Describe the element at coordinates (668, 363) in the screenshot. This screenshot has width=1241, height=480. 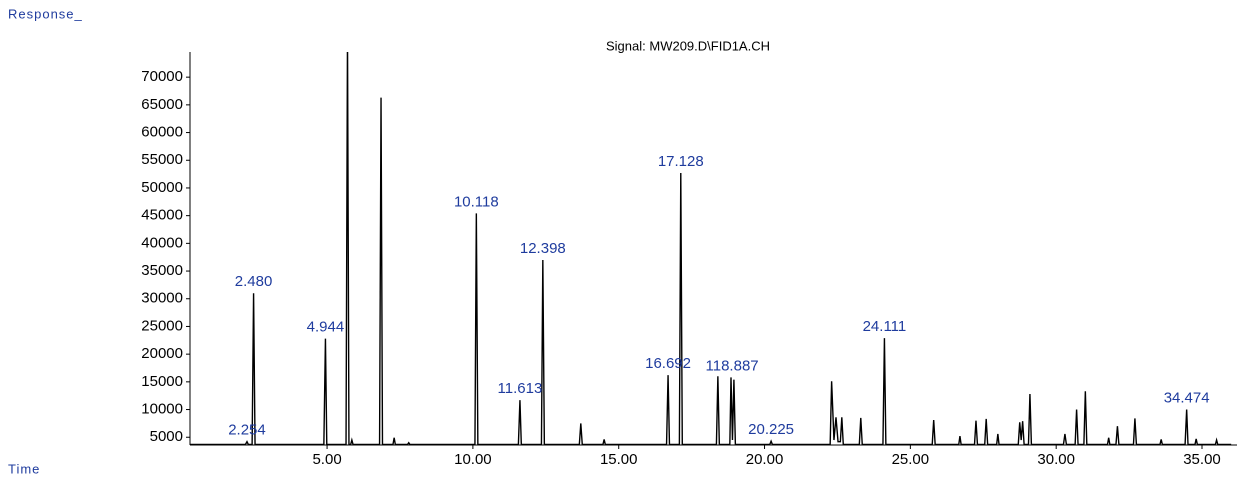
I see `peak-label: 16.692` at that location.